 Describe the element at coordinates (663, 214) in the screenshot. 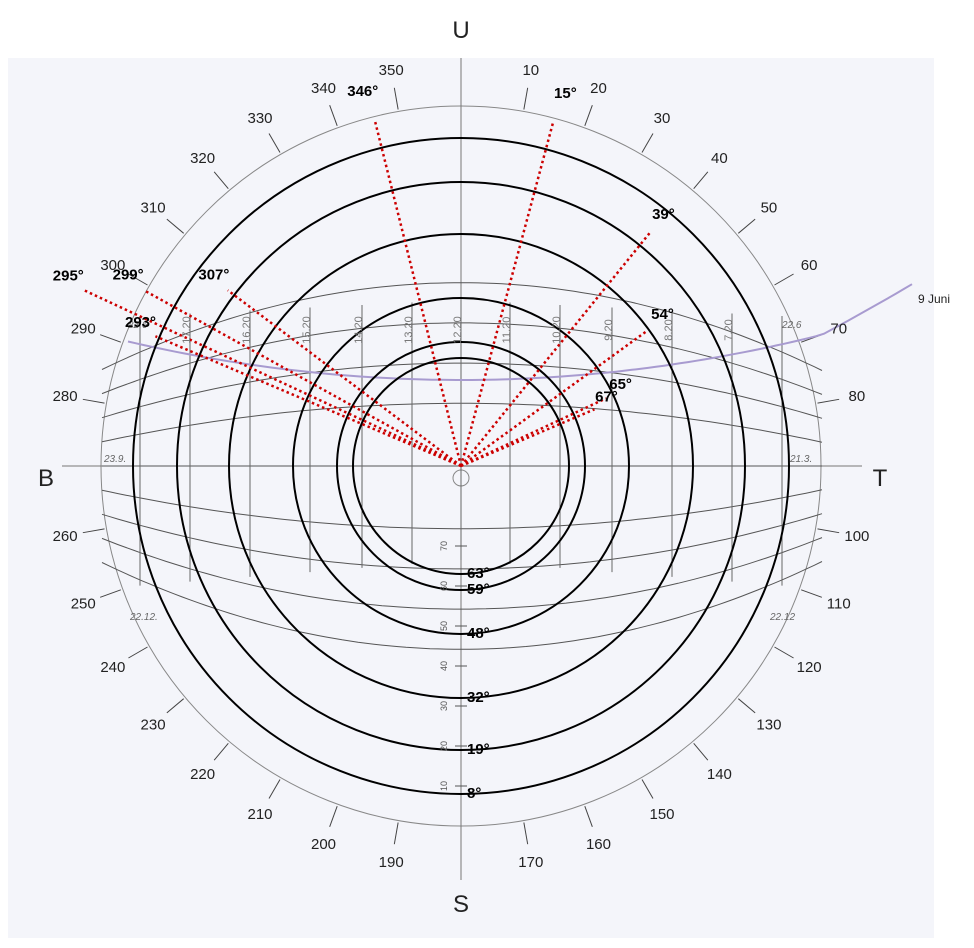

I see `obstruction-azimuth-label: 39°` at that location.